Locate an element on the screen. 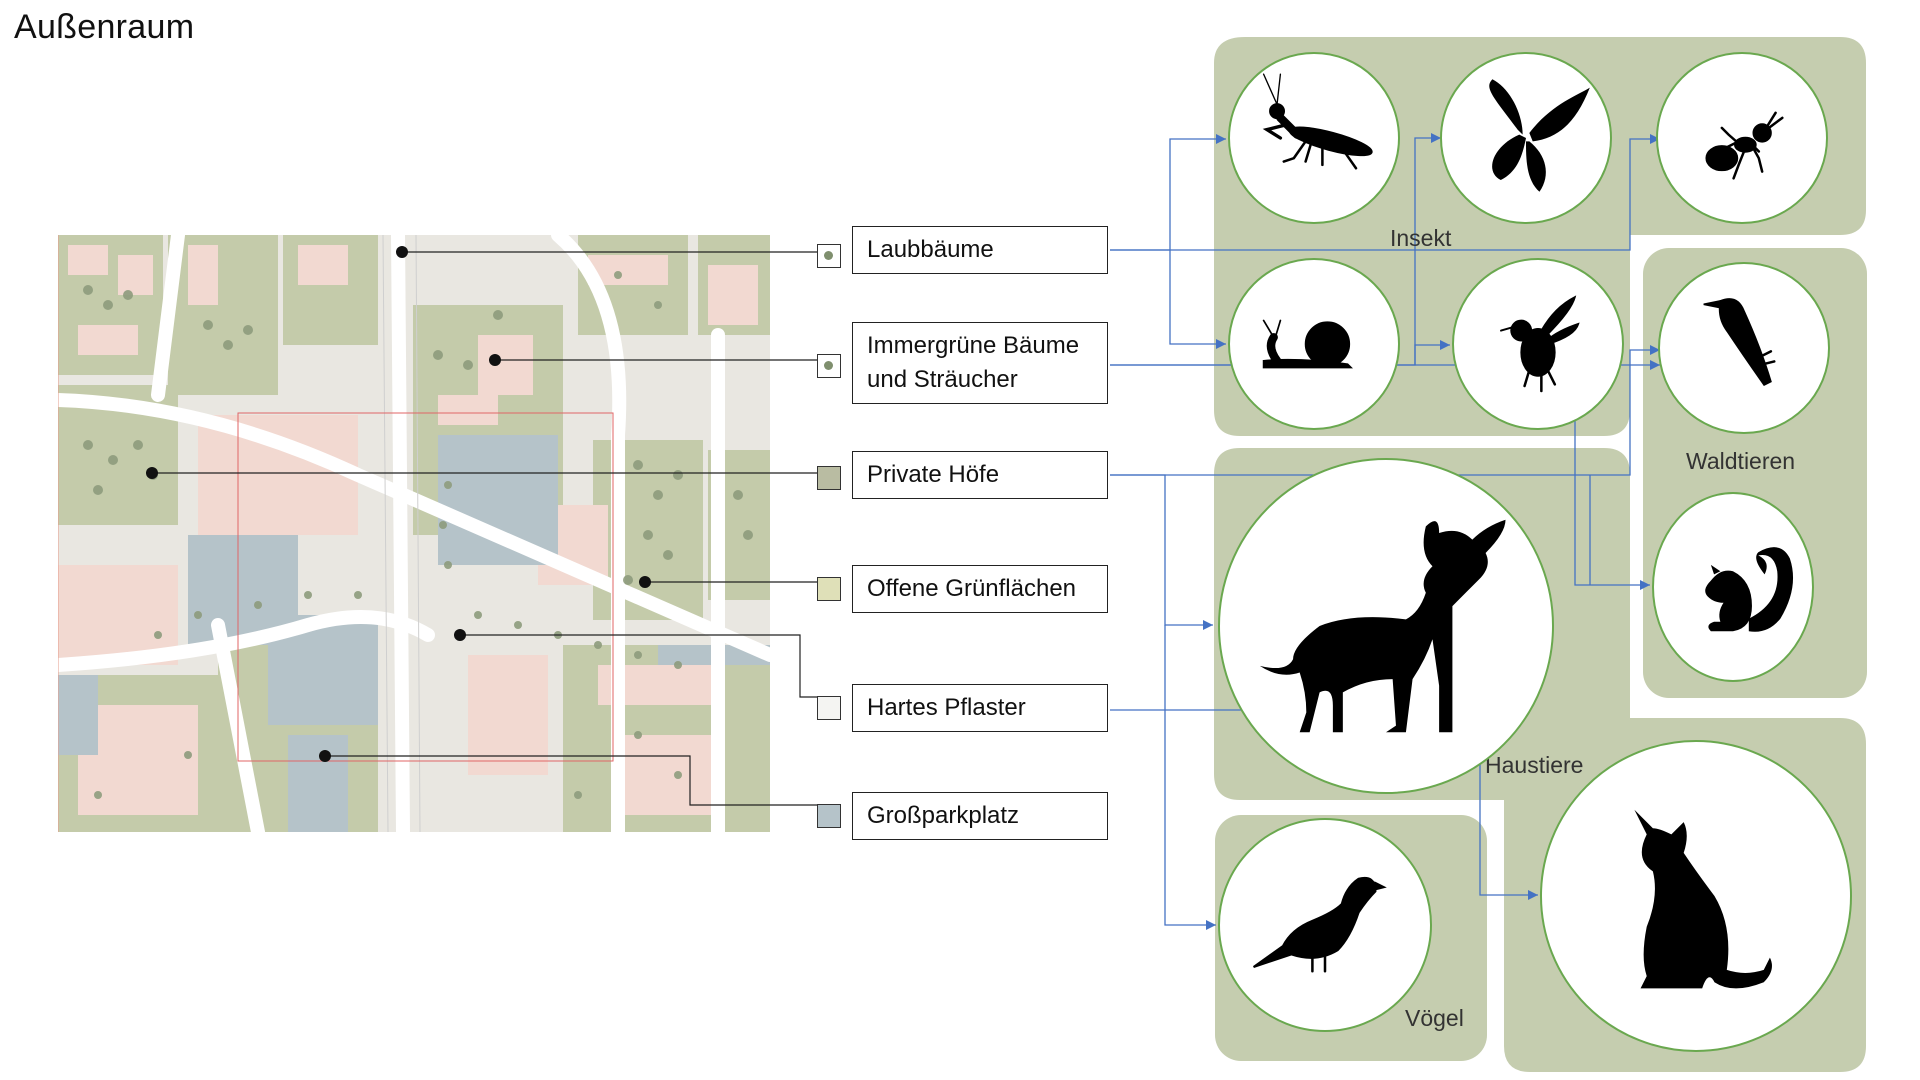  legend-swatch-hartes-pflaster is located at coordinates (829, 708).